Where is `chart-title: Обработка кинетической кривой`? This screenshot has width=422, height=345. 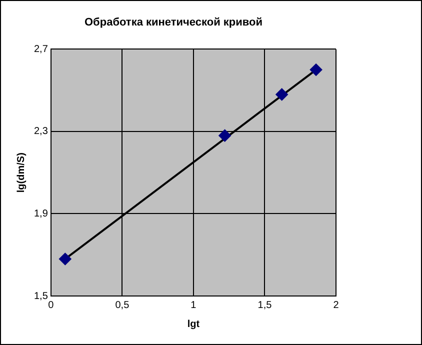
chart-title: Обработка кинетической кривой is located at coordinates (173, 22).